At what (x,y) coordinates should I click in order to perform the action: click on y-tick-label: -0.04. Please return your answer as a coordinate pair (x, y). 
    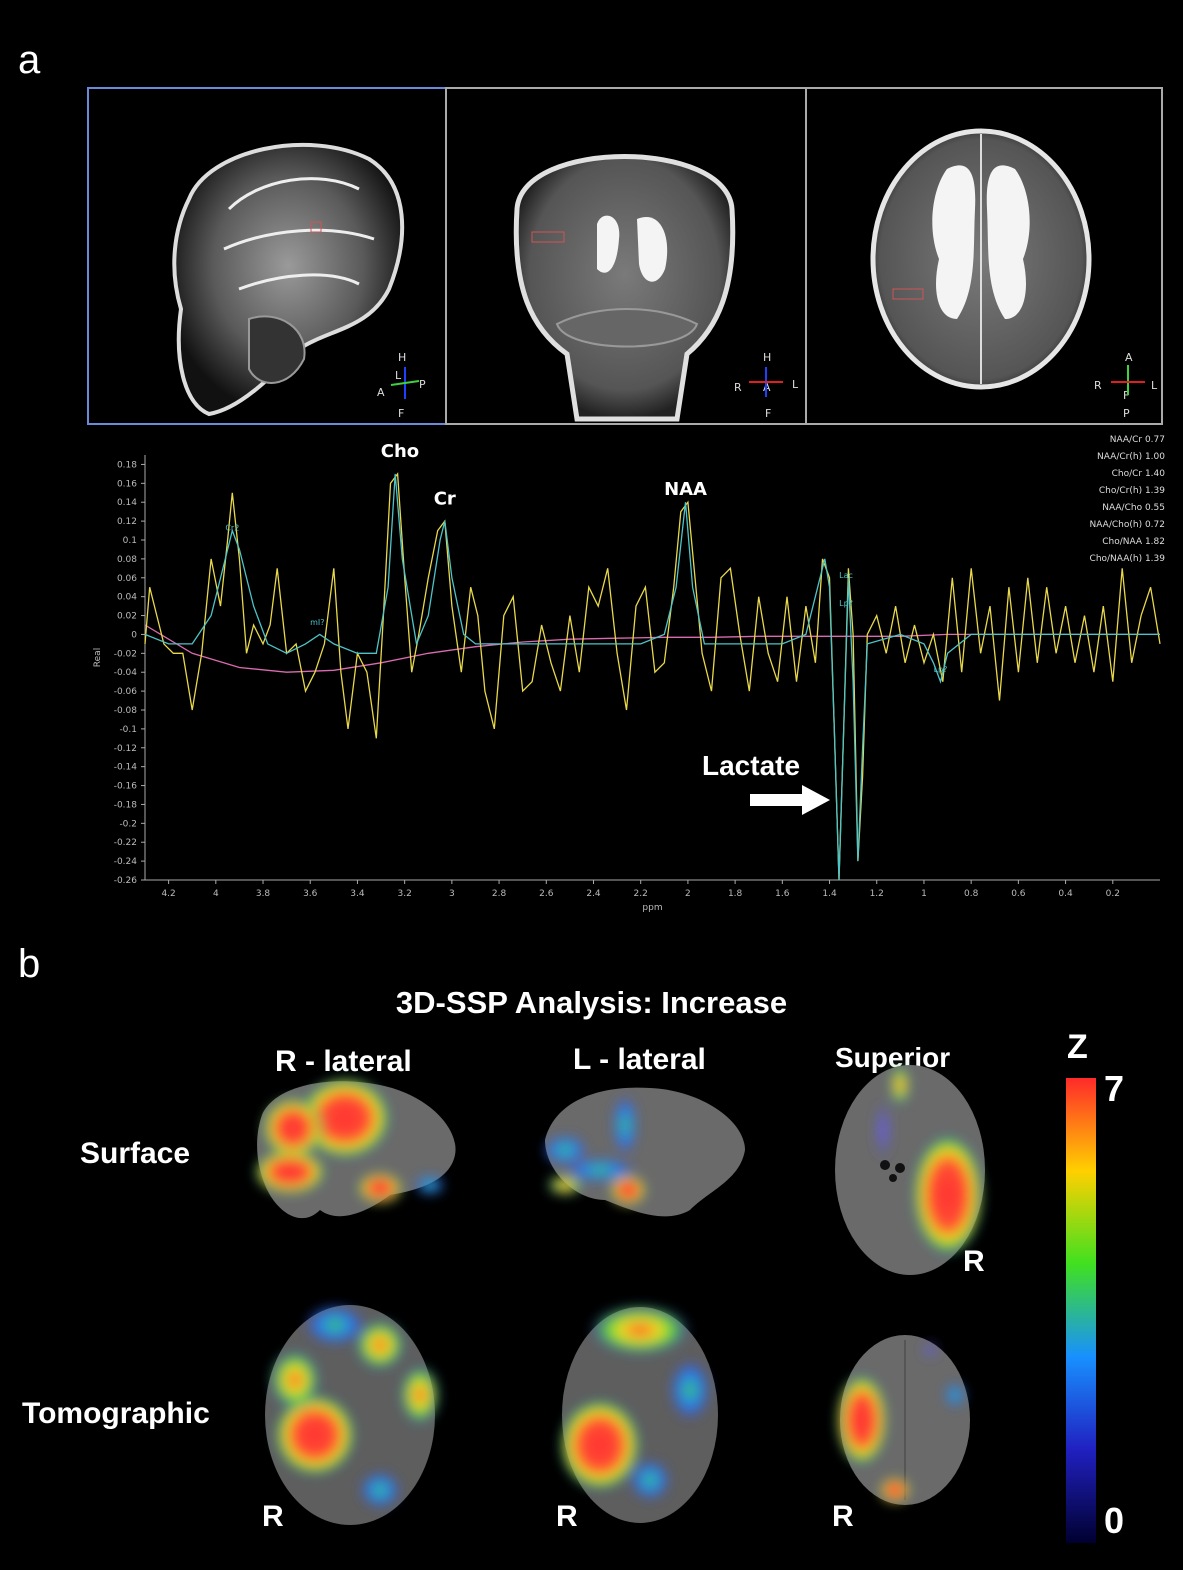
    Looking at the image, I should click on (126, 673).